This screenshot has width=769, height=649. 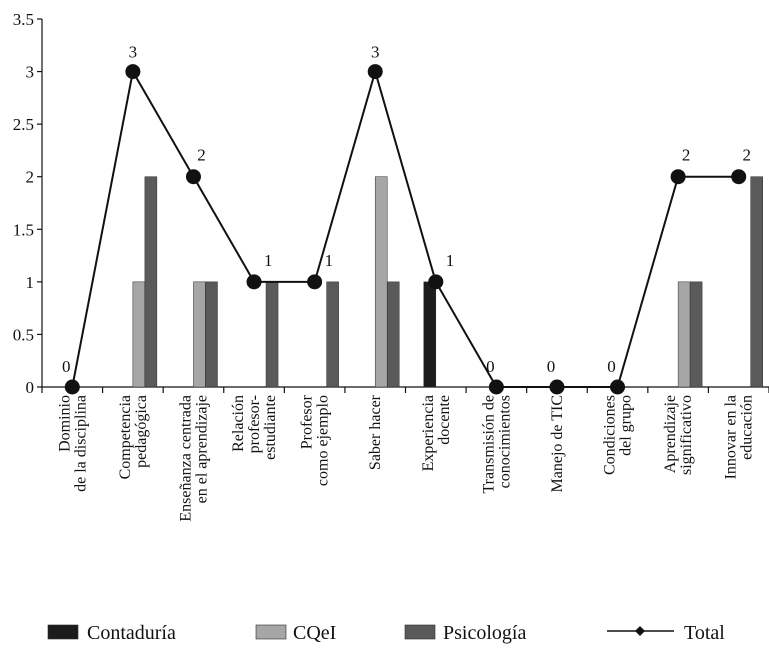 I want to click on x-tick-label: Experiencia docente, so click(x=436, y=433).